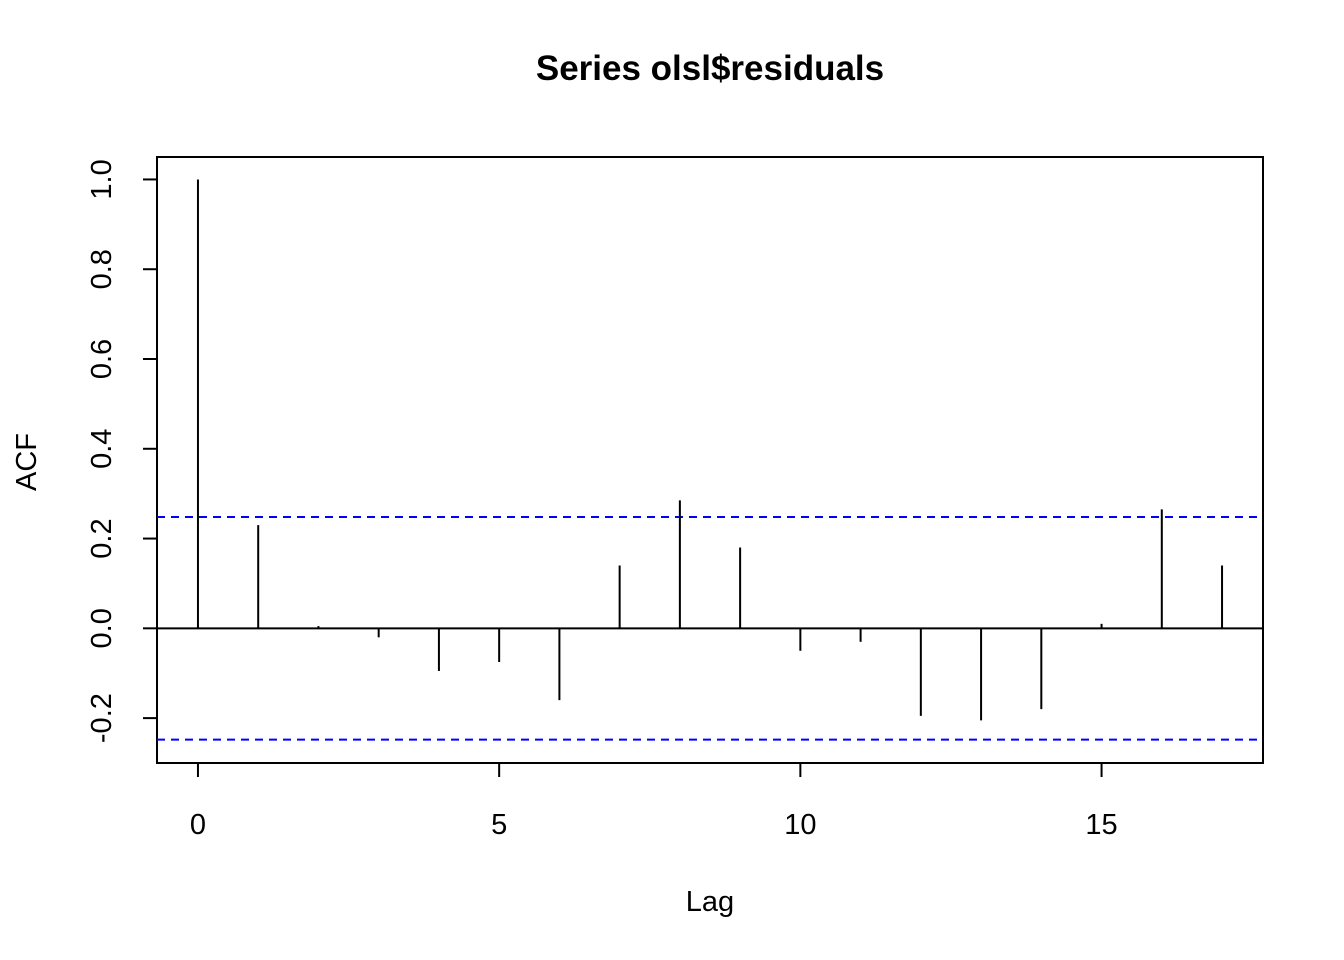  What do you see at coordinates (102, 269) in the screenshot?
I see `y-tick-label: 0.8` at bounding box center [102, 269].